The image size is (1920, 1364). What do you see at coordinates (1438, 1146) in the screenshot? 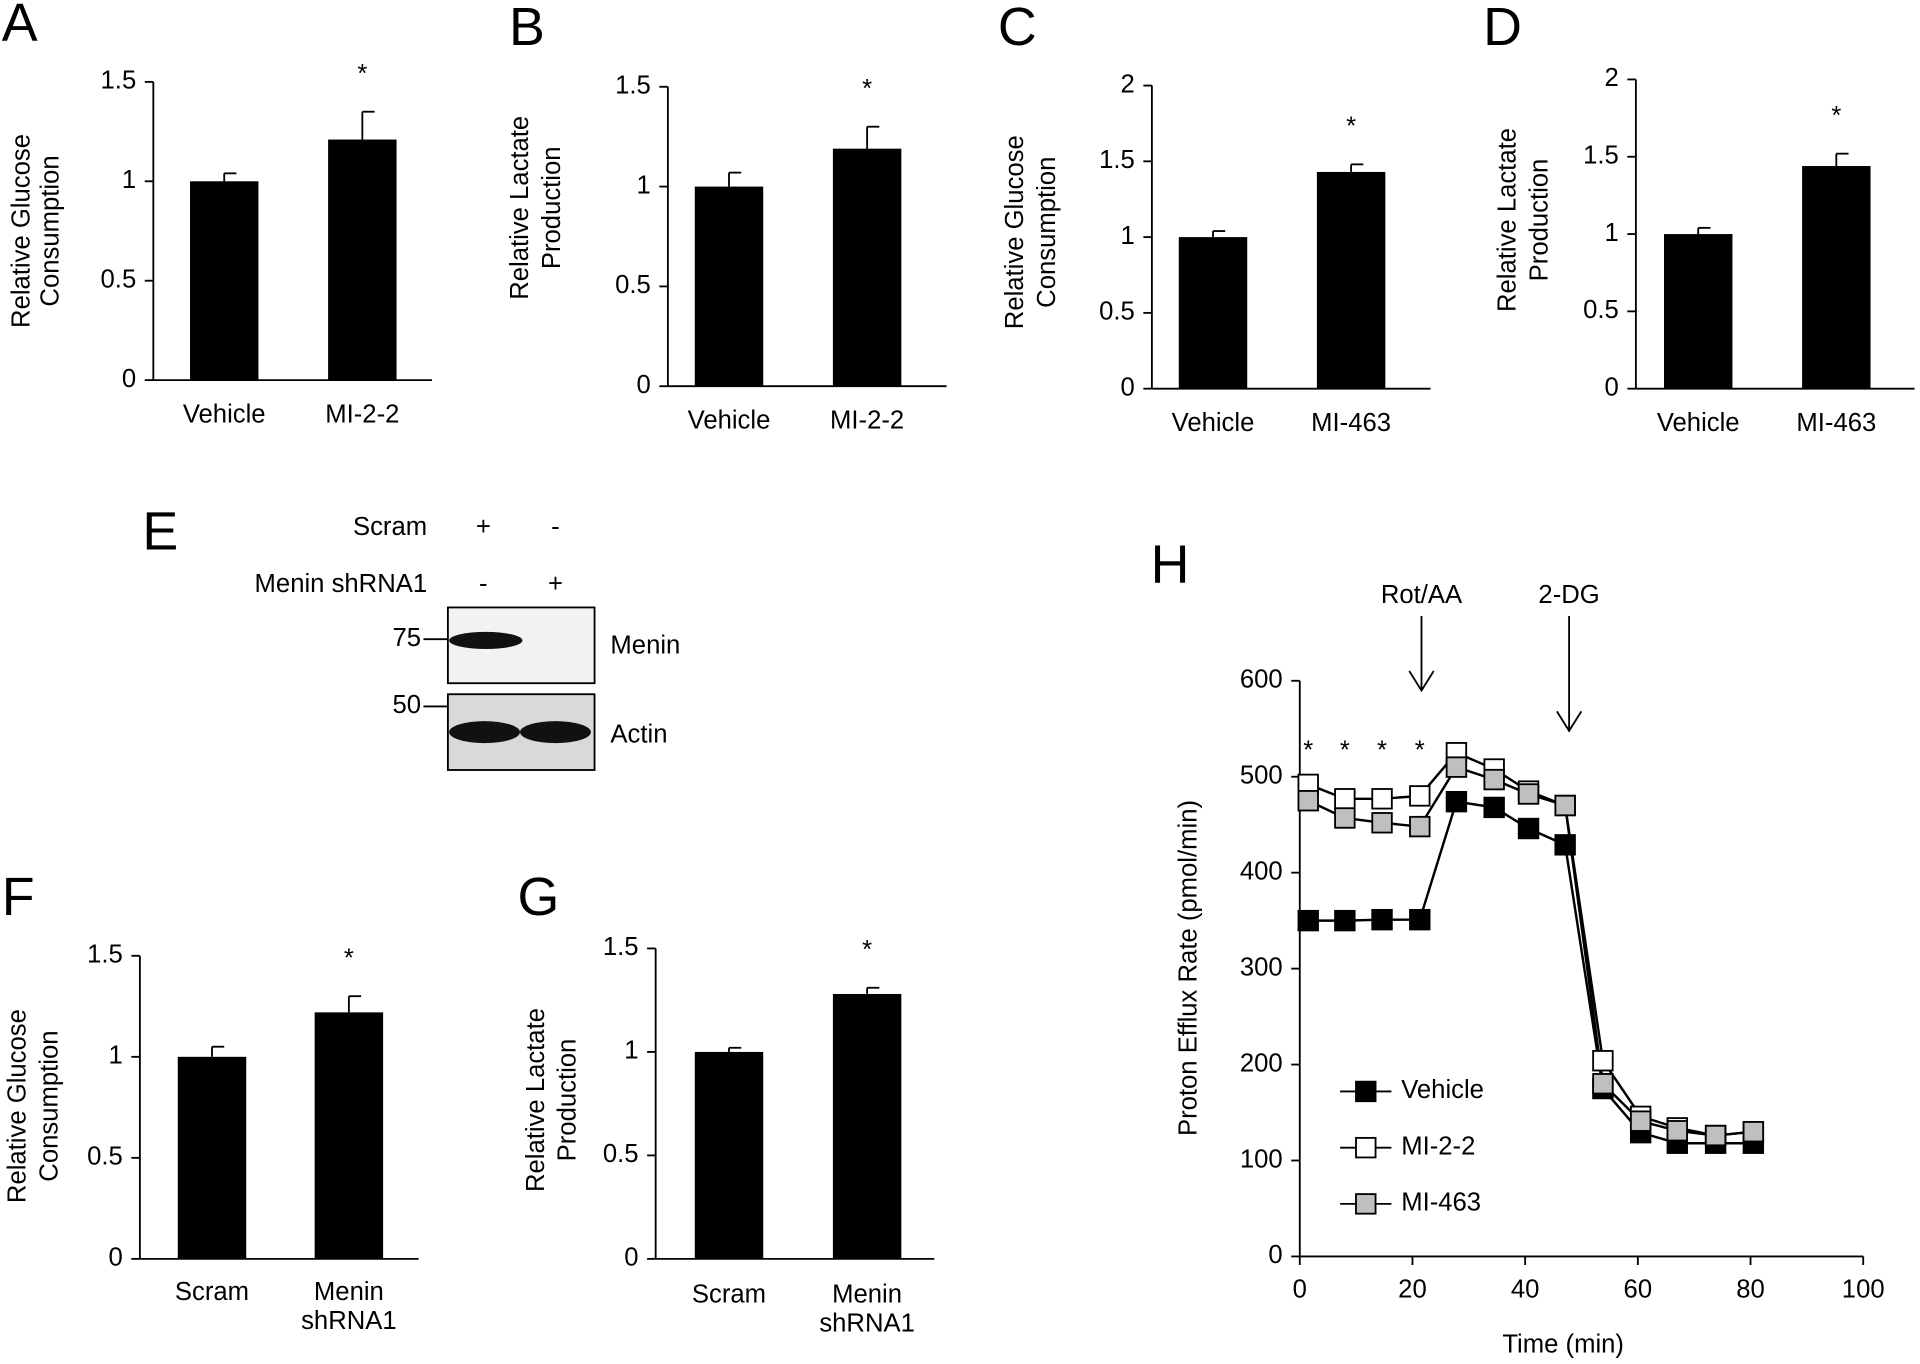
I see `legend-label: MI-2-2` at bounding box center [1438, 1146].